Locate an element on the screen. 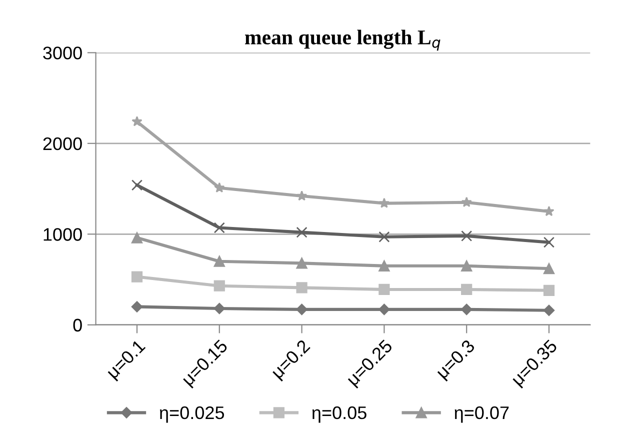  legend-label: η=0.05 is located at coordinates (339, 414).